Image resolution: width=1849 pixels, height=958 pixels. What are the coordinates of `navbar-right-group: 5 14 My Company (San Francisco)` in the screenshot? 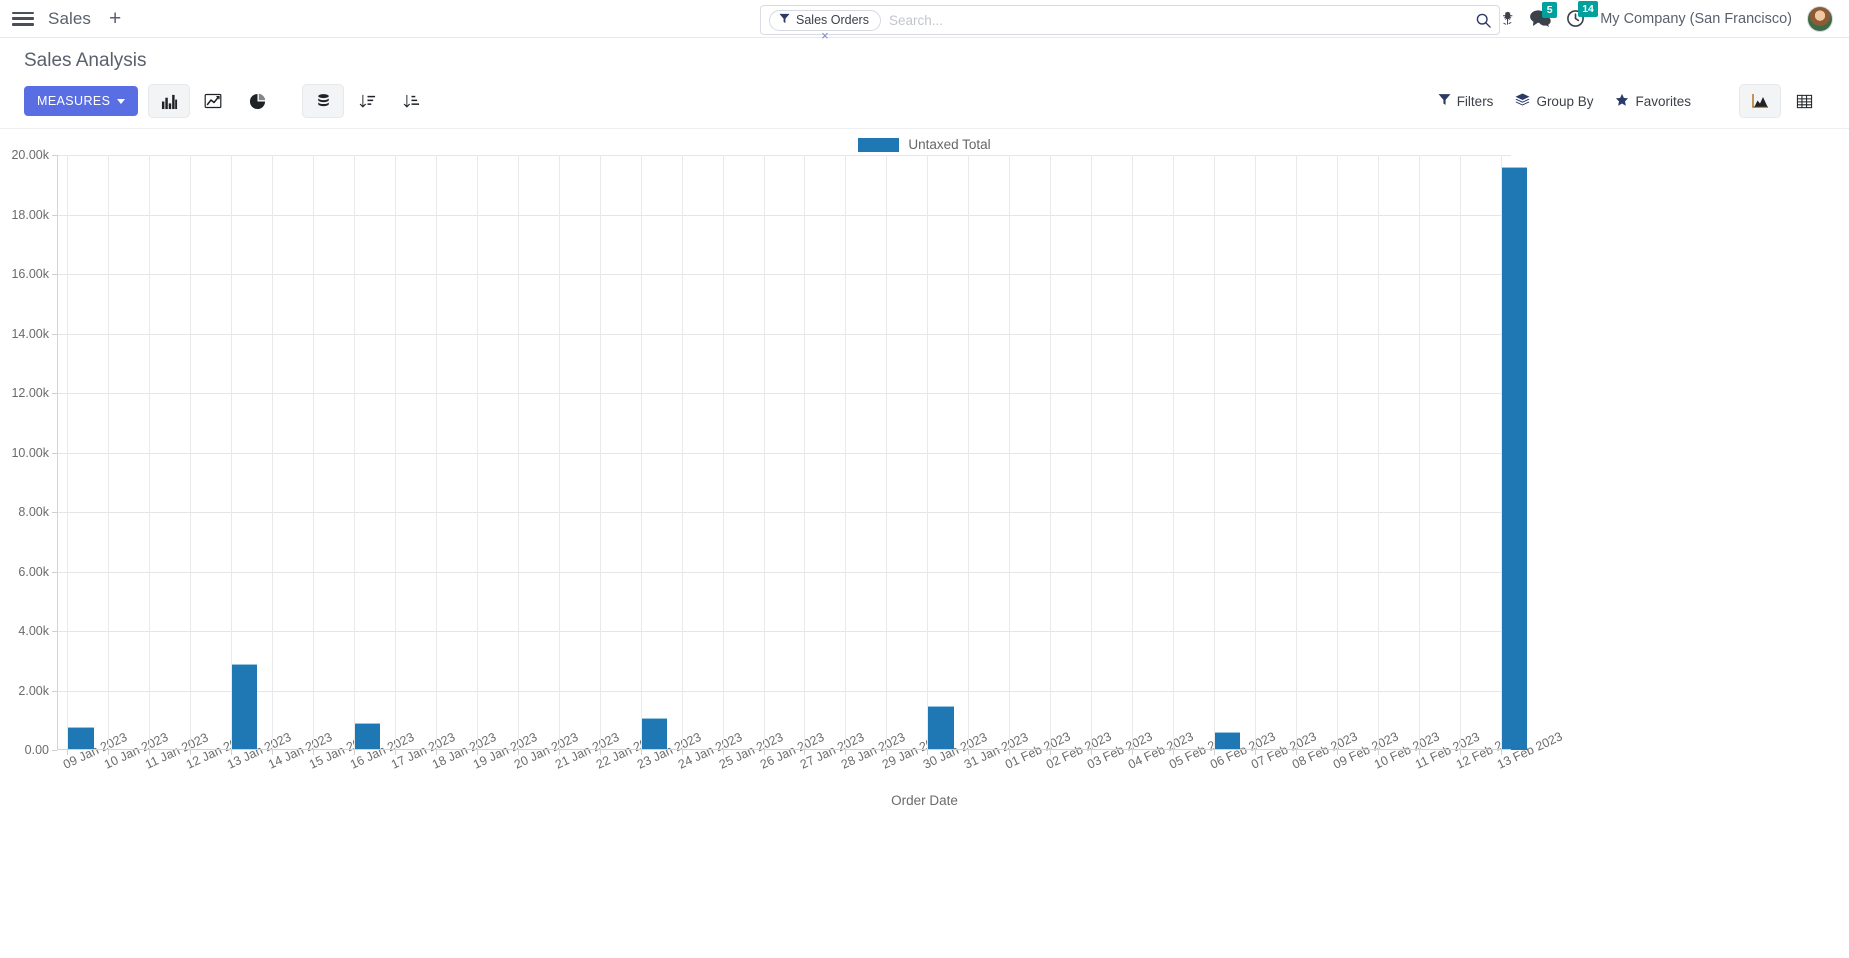 It's located at (1668, 16).